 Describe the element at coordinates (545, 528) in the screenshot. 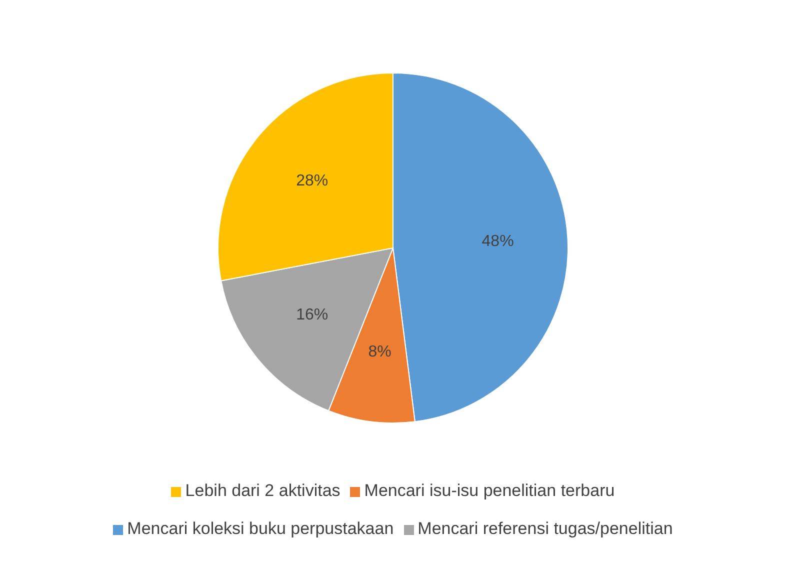

I see `legend-label: Mencari referensi tugas/penelitian` at that location.